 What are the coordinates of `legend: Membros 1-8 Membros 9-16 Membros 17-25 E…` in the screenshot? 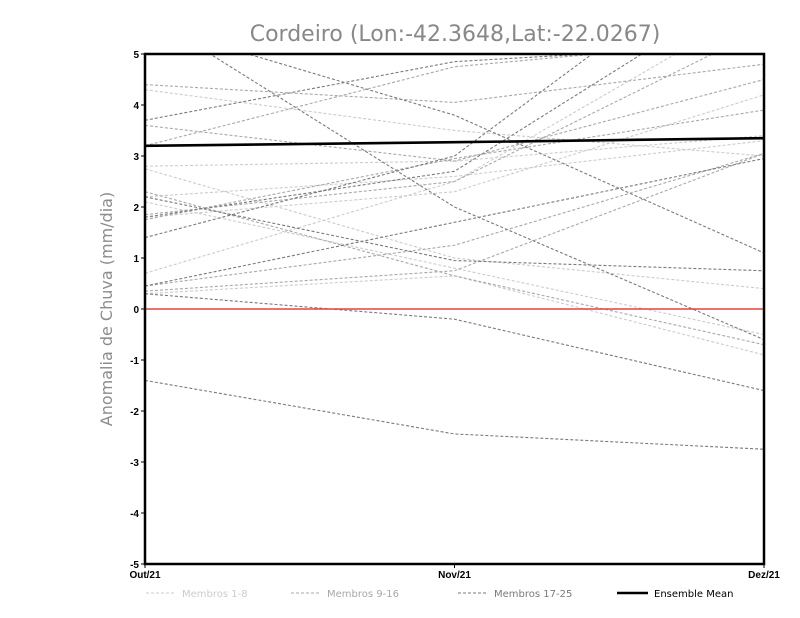 It's located at (439, 594).